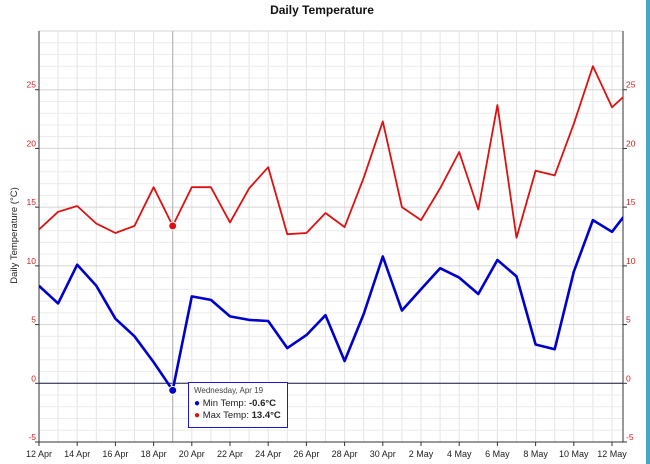  I want to click on x-tick-label: 16 Apr, so click(115, 454).